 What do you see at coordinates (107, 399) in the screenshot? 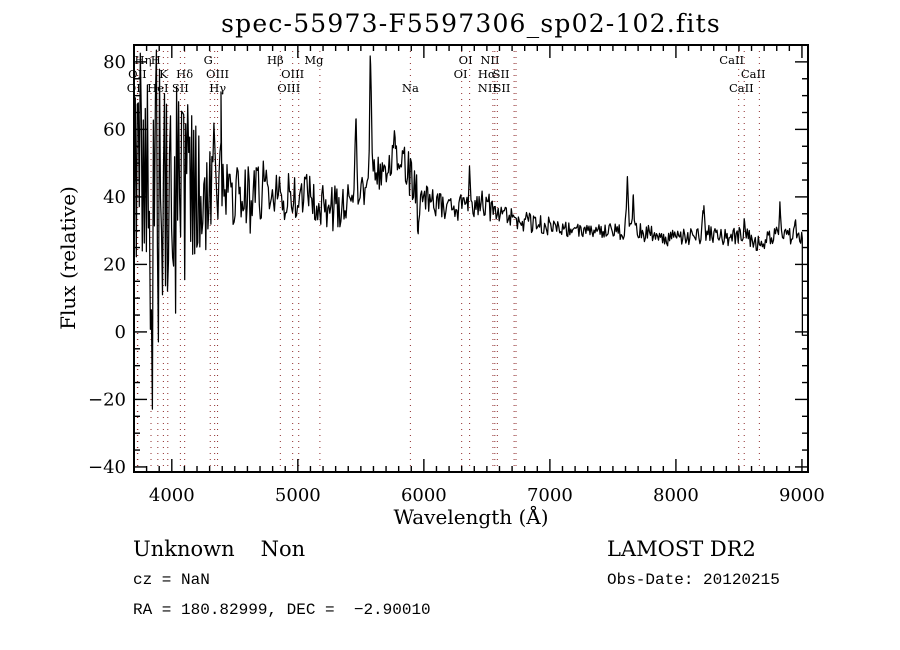
I see `y-tick-label: −20` at bounding box center [107, 399].